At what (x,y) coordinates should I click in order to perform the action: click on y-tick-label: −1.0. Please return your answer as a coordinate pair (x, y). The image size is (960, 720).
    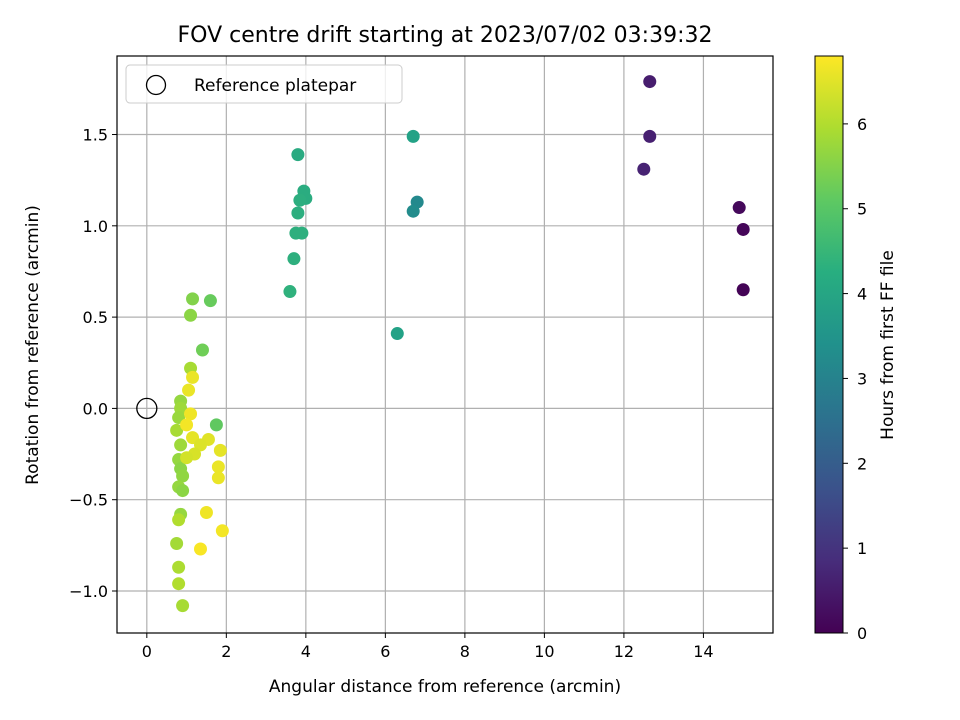
    Looking at the image, I should click on (88, 591).